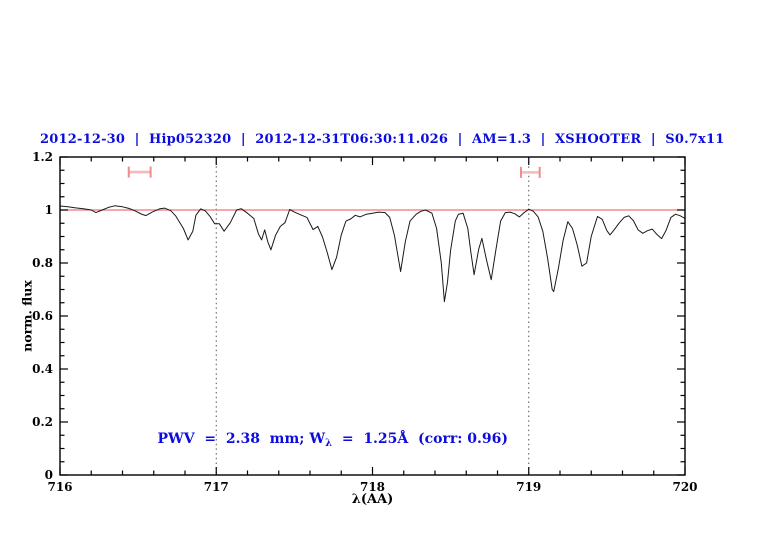 The width and height of the screenshot is (782, 542). I want to click on y-tick-label: 0.6, so click(42, 316).